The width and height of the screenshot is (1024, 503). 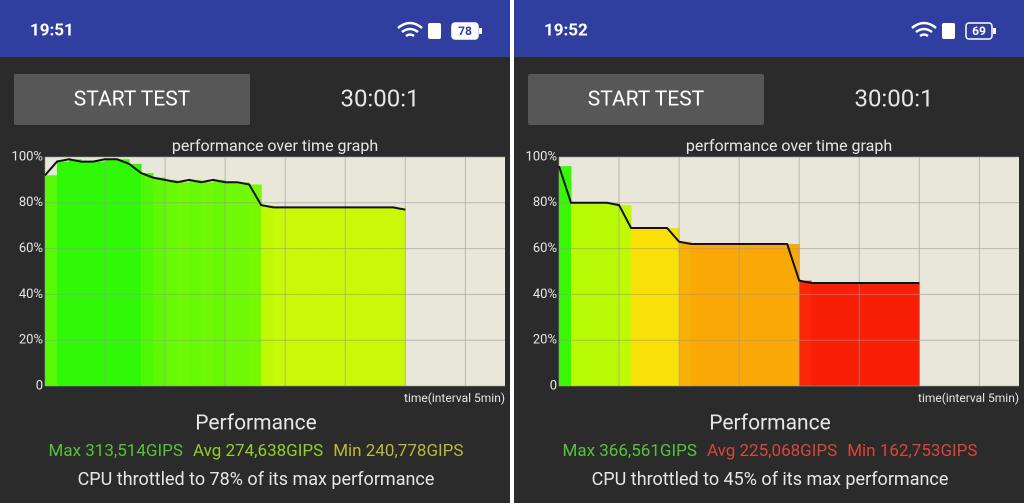 I want to click on separator, so click(x=512, y=251).